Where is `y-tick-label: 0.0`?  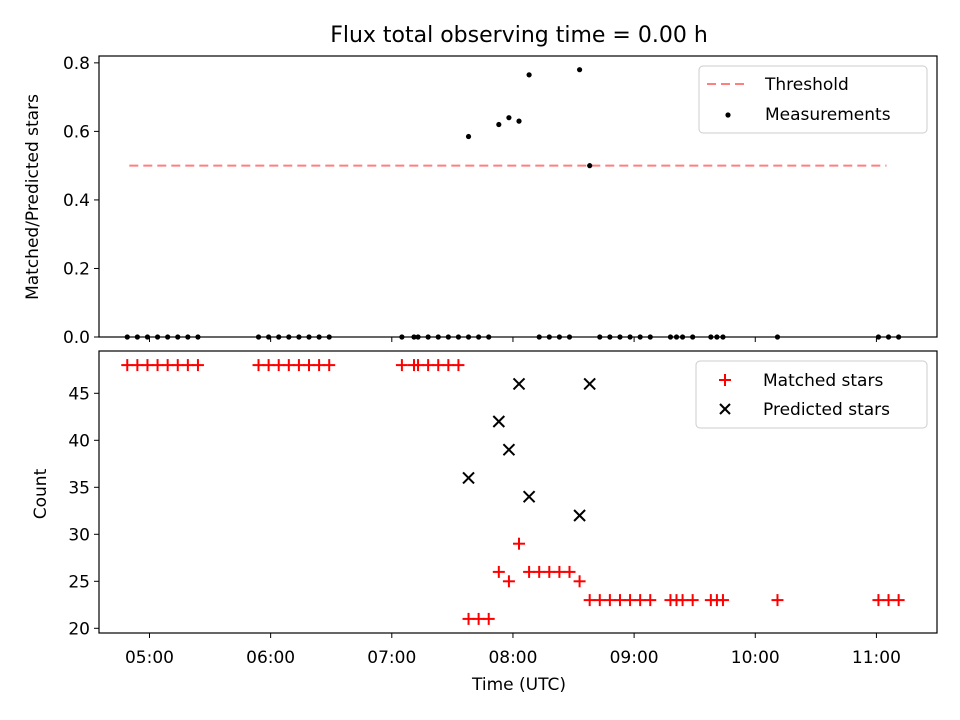 y-tick-label: 0.0 is located at coordinates (76, 338).